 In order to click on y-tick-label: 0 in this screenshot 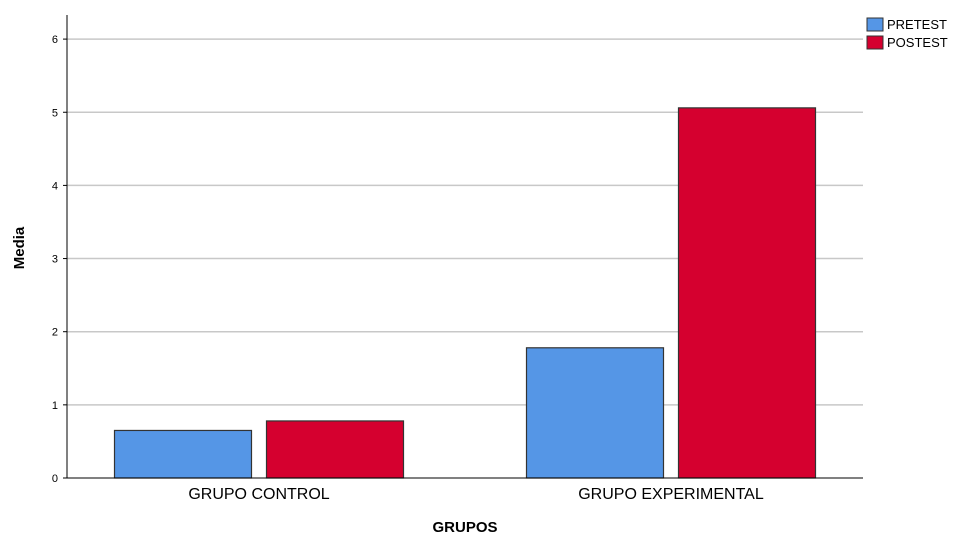, I will do `click(55, 479)`.